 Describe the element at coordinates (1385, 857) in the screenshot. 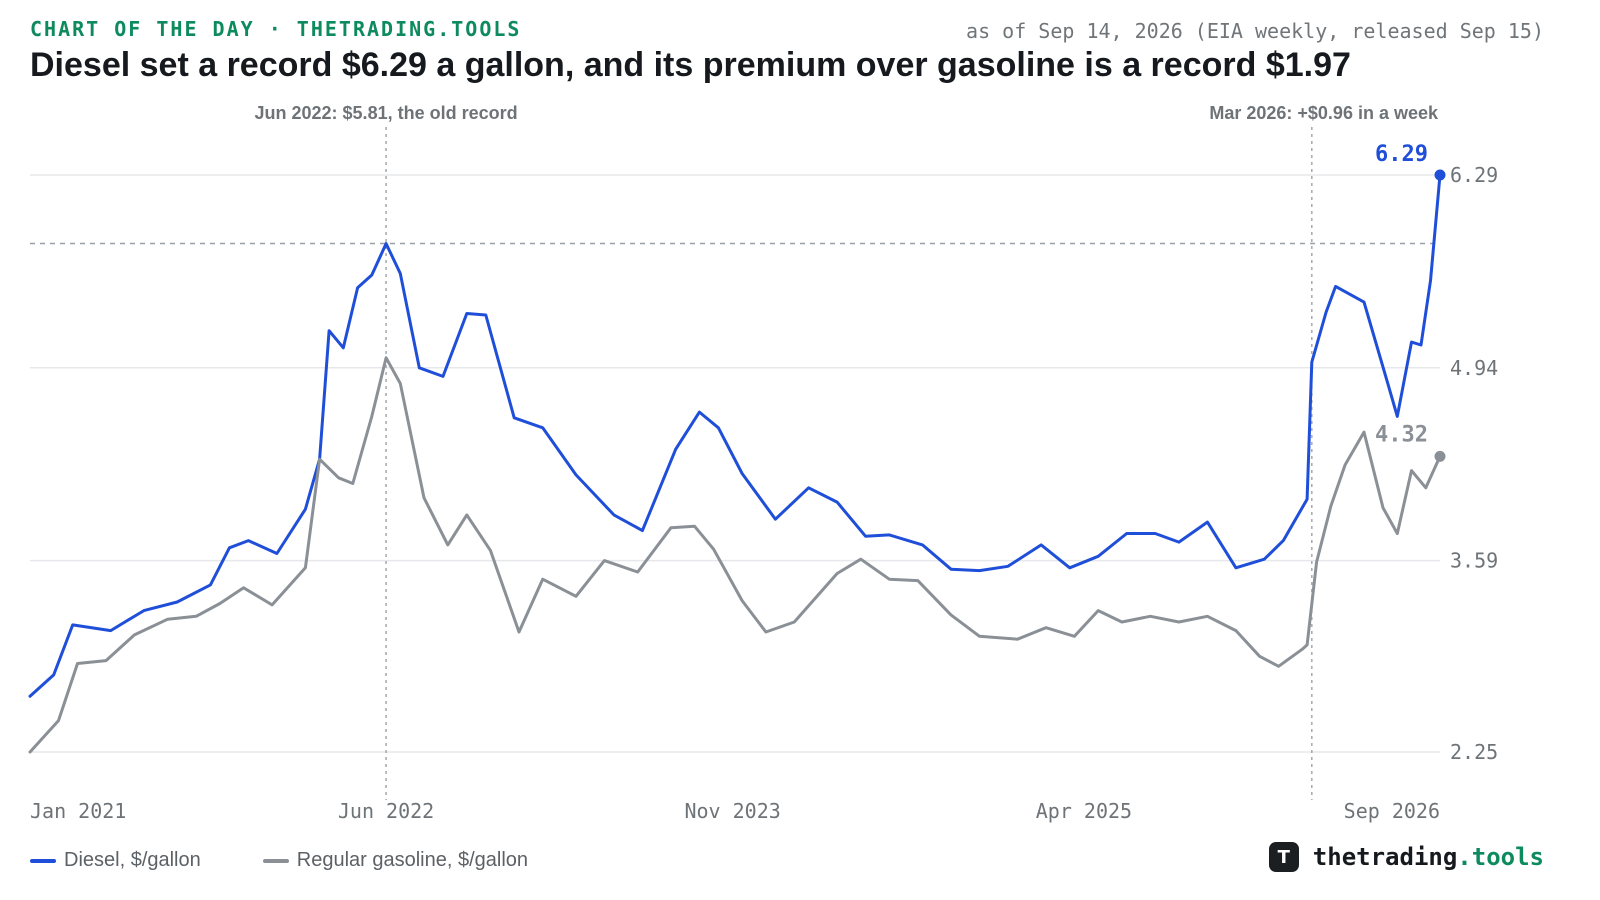

I see `brand-name: thetrading` at that location.